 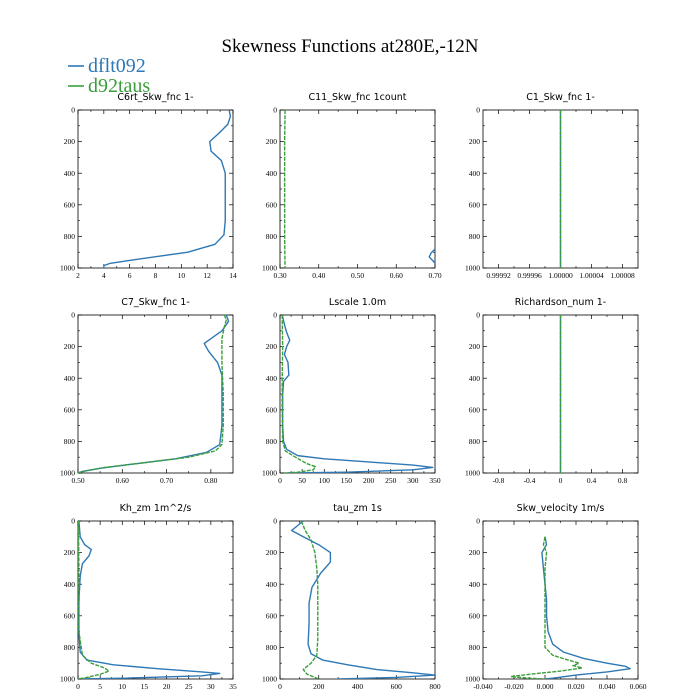 What do you see at coordinates (189, 686) in the screenshot?
I see `x-tick-label: 25` at bounding box center [189, 686].